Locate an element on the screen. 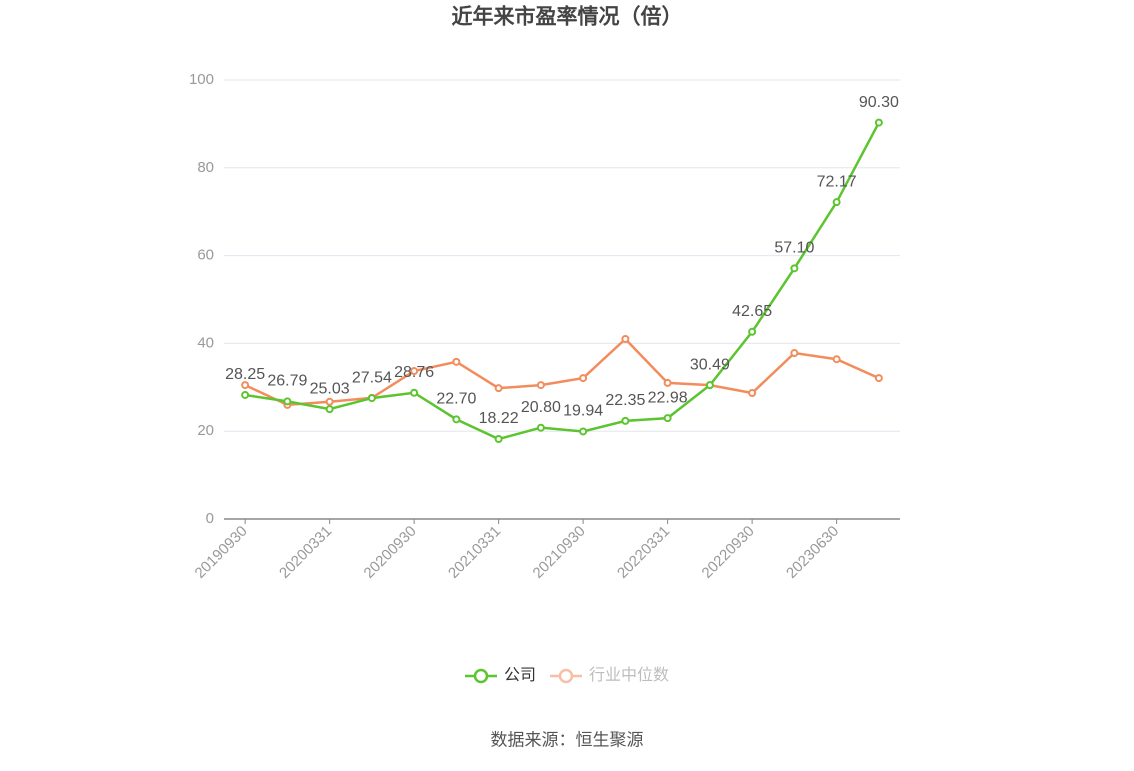 This screenshot has width=1134, height=771. source-note: 数据来源：恒生聚源 is located at coordinates (567, 739).